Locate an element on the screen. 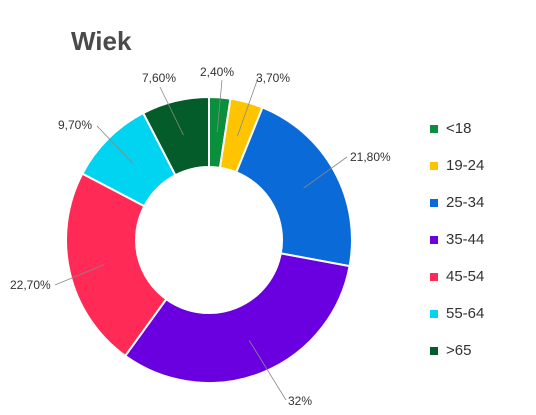 The width and height of the screenshot is (536, 415). data-label-25-34: 21,80% is located at coordinates (370, 157).